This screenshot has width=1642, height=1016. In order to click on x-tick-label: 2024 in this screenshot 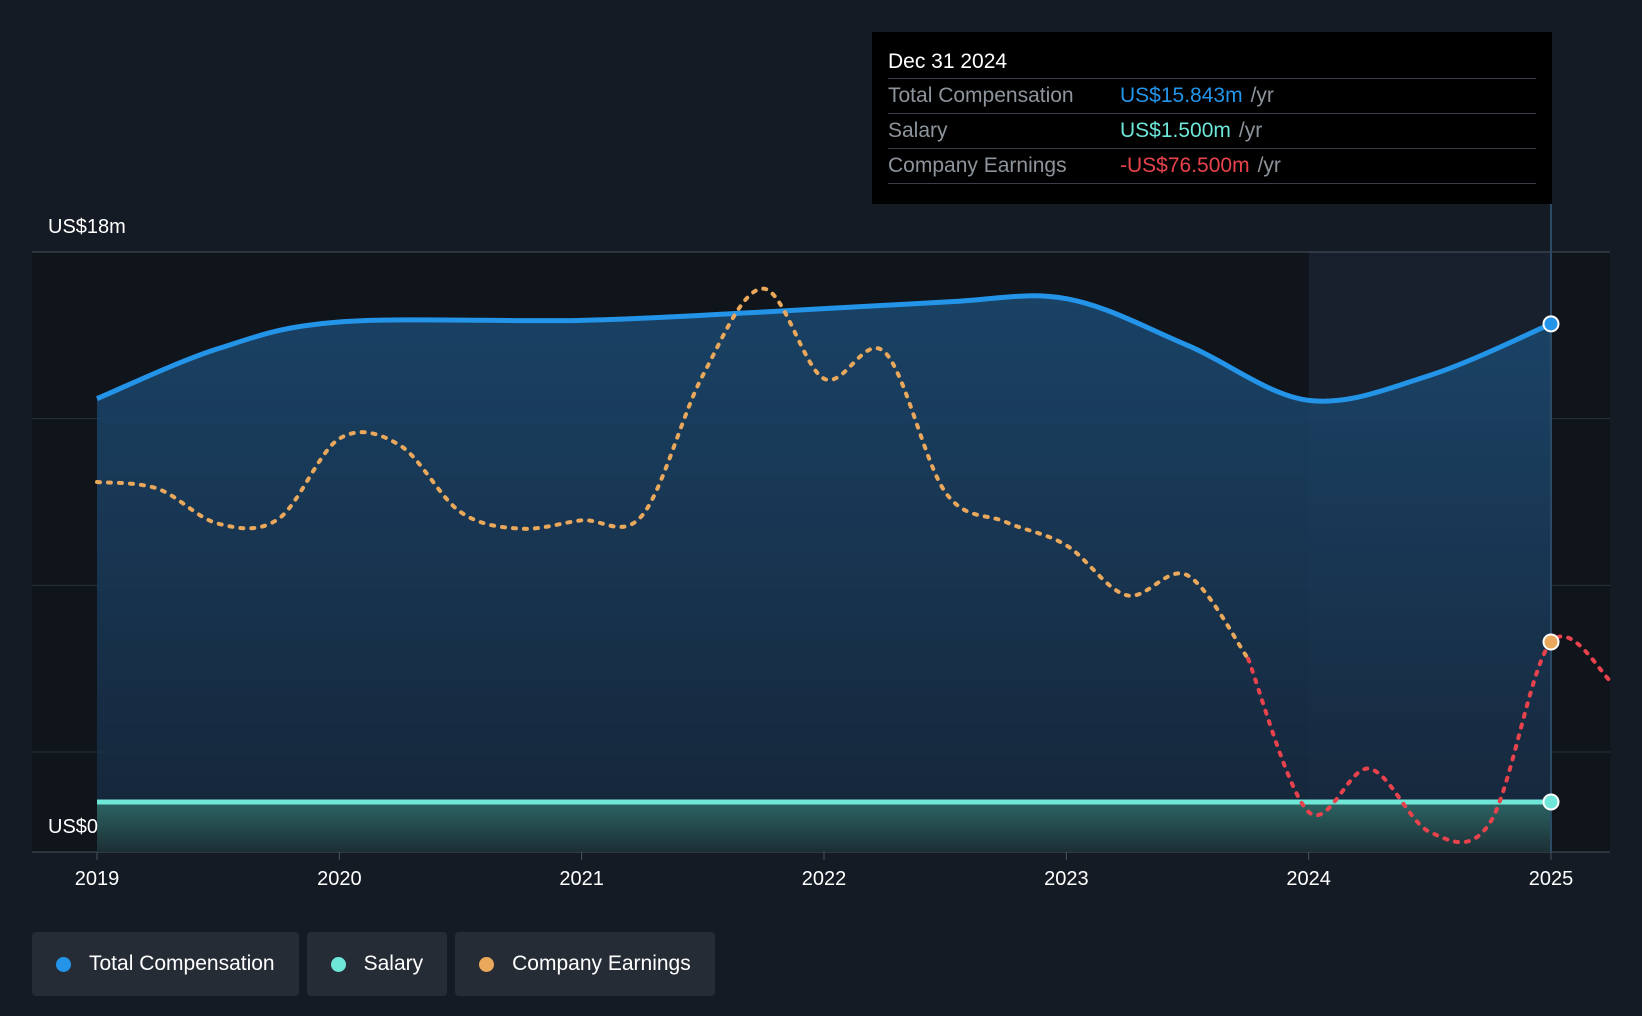, I will do `click(1308, 879)`.